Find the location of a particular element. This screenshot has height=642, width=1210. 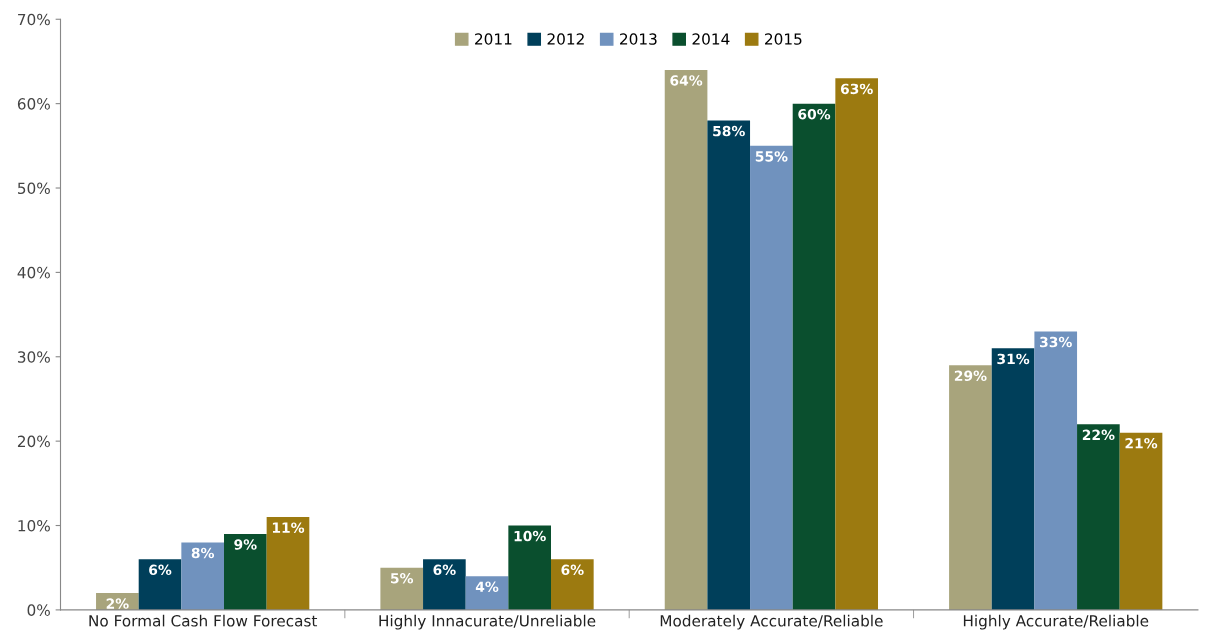

x-tick-label: No Formal Cash Flow Forecast is located at coordinates (203, 620).